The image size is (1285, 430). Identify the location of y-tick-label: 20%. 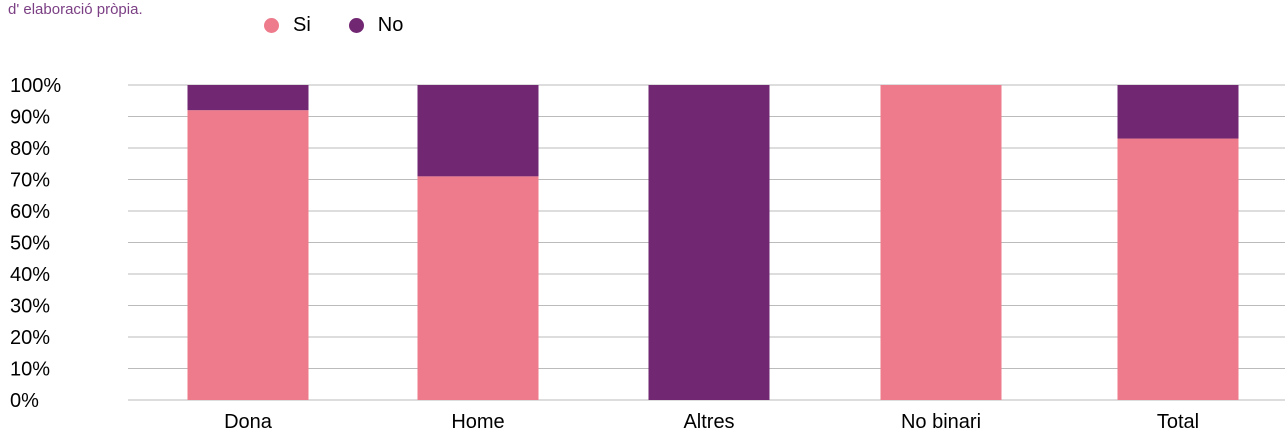
(30, 338).